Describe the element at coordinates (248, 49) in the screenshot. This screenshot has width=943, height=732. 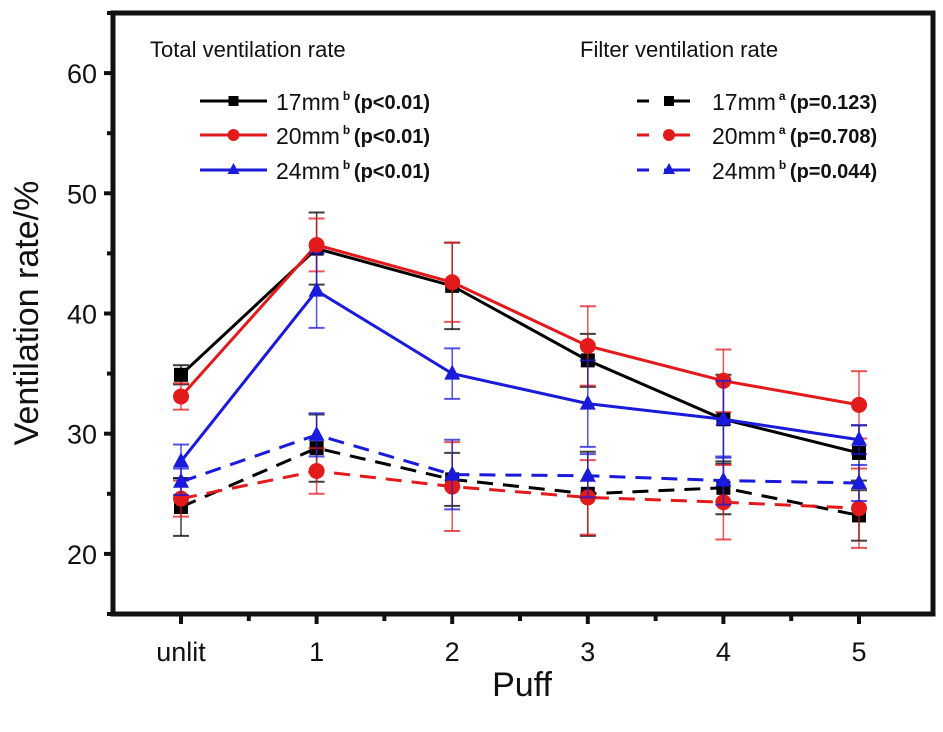
I see `legend-title: Total ventilation rate` at that location.